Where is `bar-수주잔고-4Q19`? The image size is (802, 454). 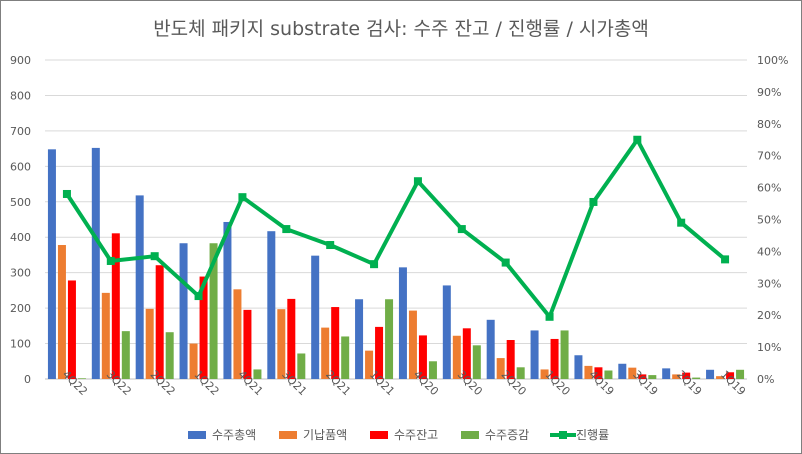
bar-수주잔고-4Q19 is located at coordinates (598, 373).